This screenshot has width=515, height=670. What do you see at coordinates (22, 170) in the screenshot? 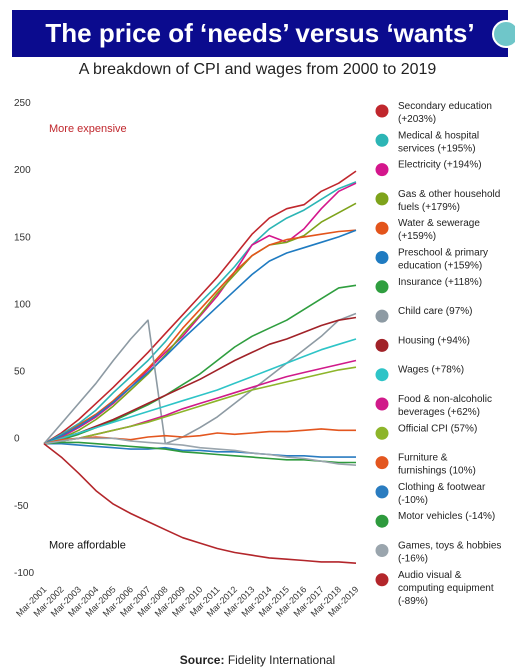
I see `y-tick-label: 200` at bounding box center [22, 170].